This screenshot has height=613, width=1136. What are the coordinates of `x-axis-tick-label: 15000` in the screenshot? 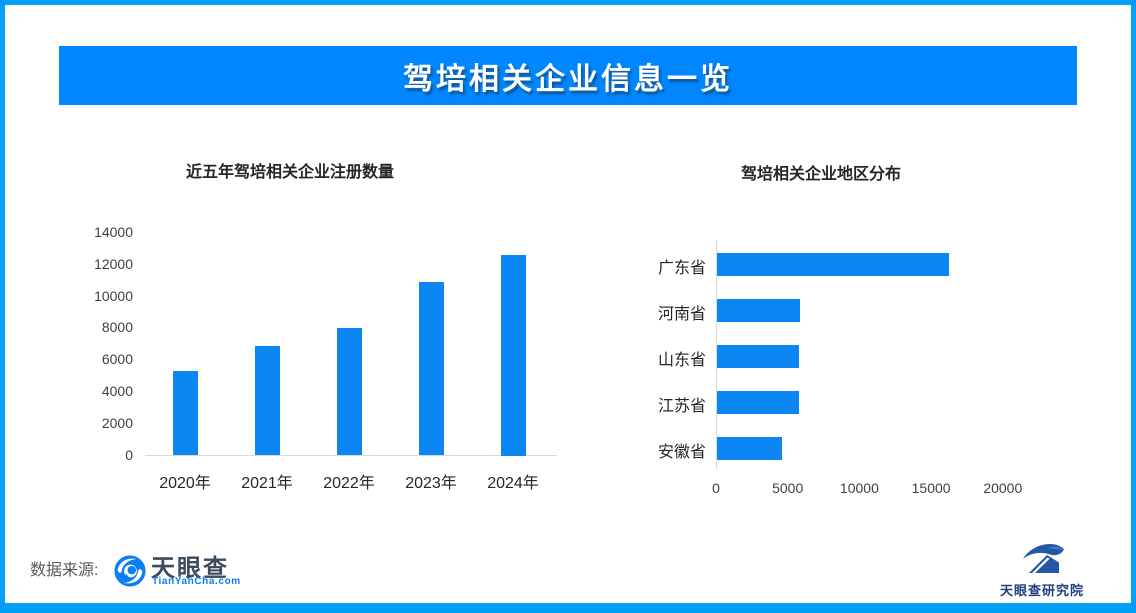 It's located at (931, 488).